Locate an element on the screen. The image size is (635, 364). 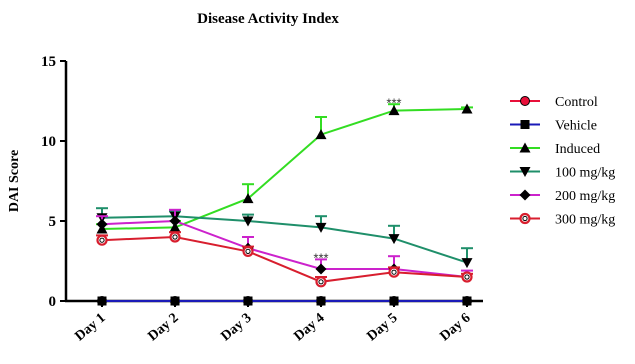
legend-label: 100 mg/kg is located at coordinates (585, 173).